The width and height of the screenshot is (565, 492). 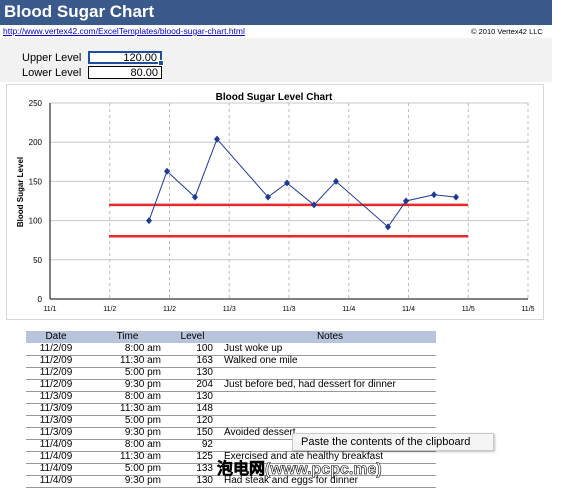 I want to click on table-row: 11/2/09 8:00 am 100 Just woke up, so click(x=231, y=349).